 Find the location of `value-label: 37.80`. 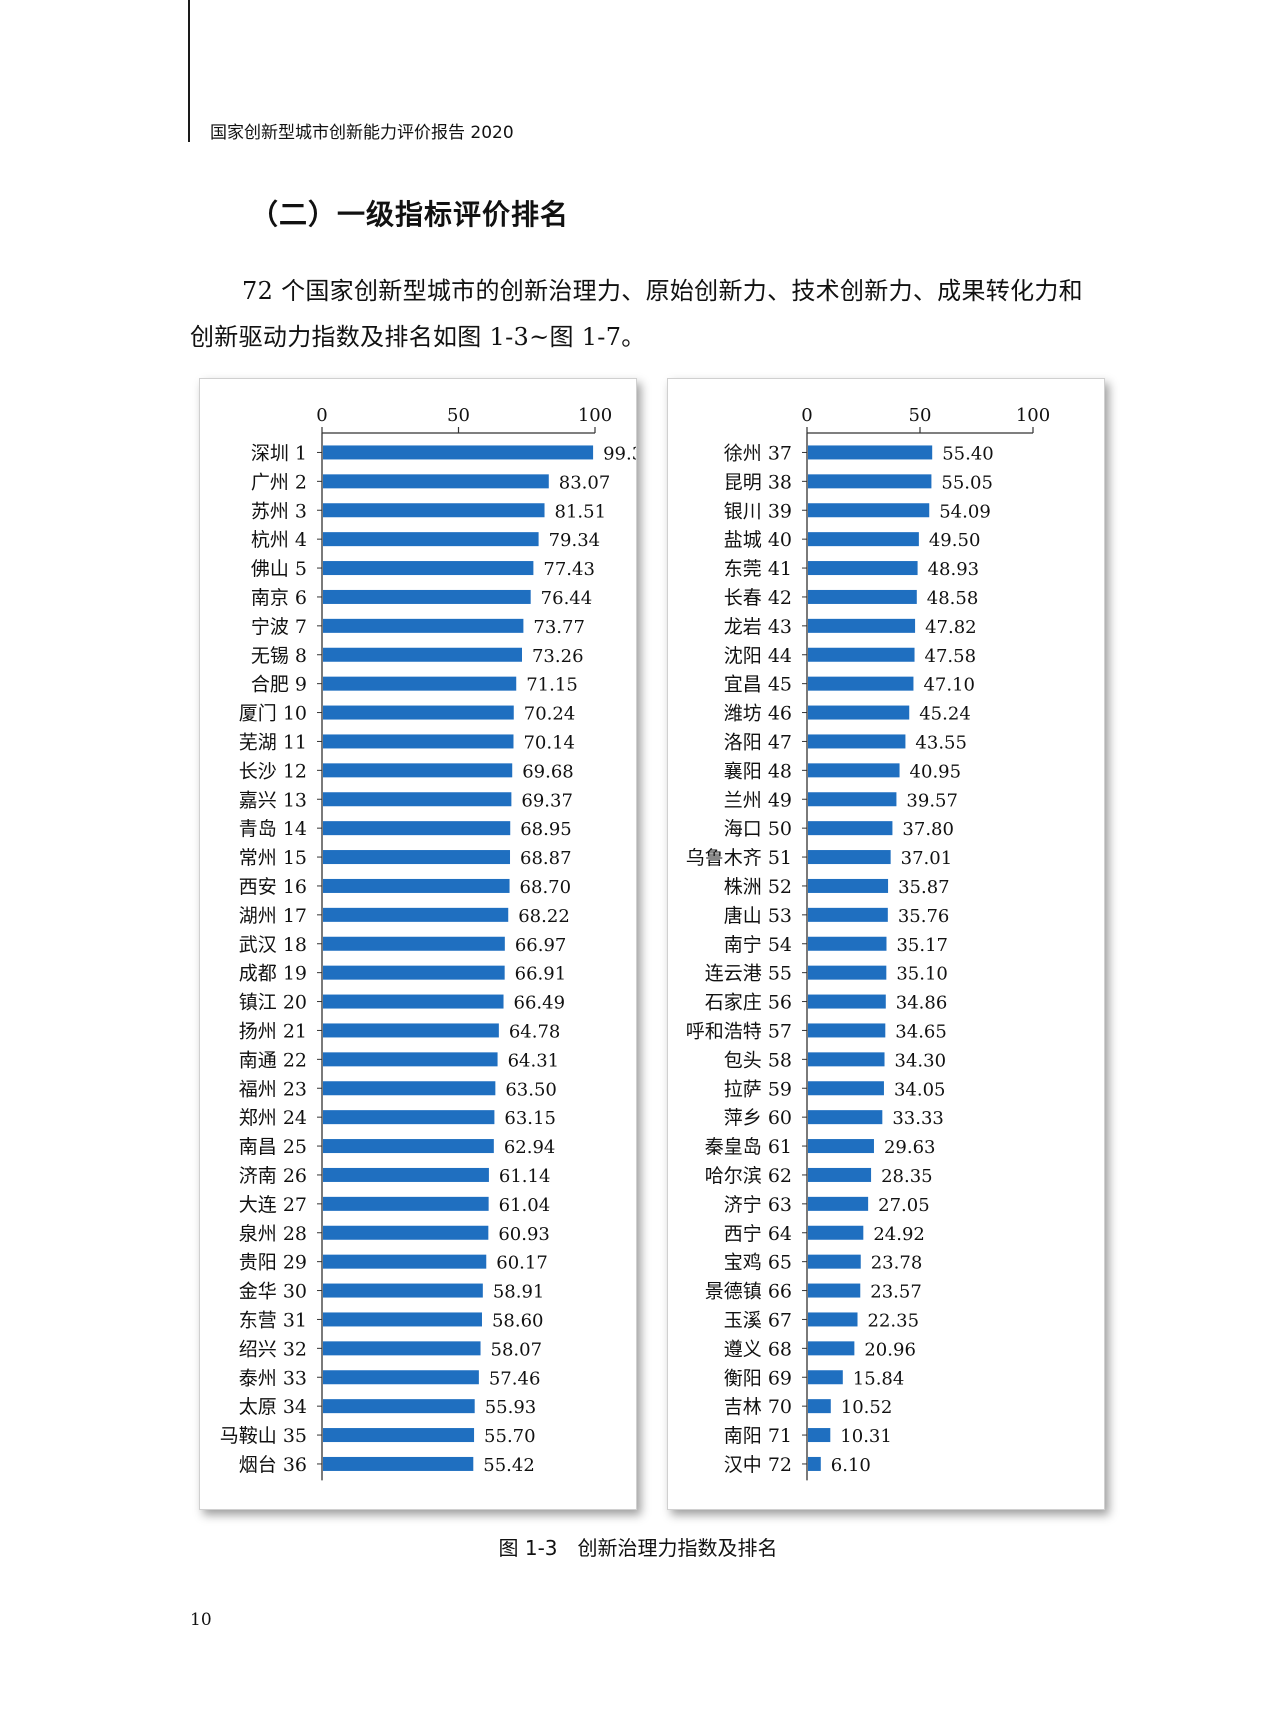

value-label: 37.80 is located at coordinates (928, 829).